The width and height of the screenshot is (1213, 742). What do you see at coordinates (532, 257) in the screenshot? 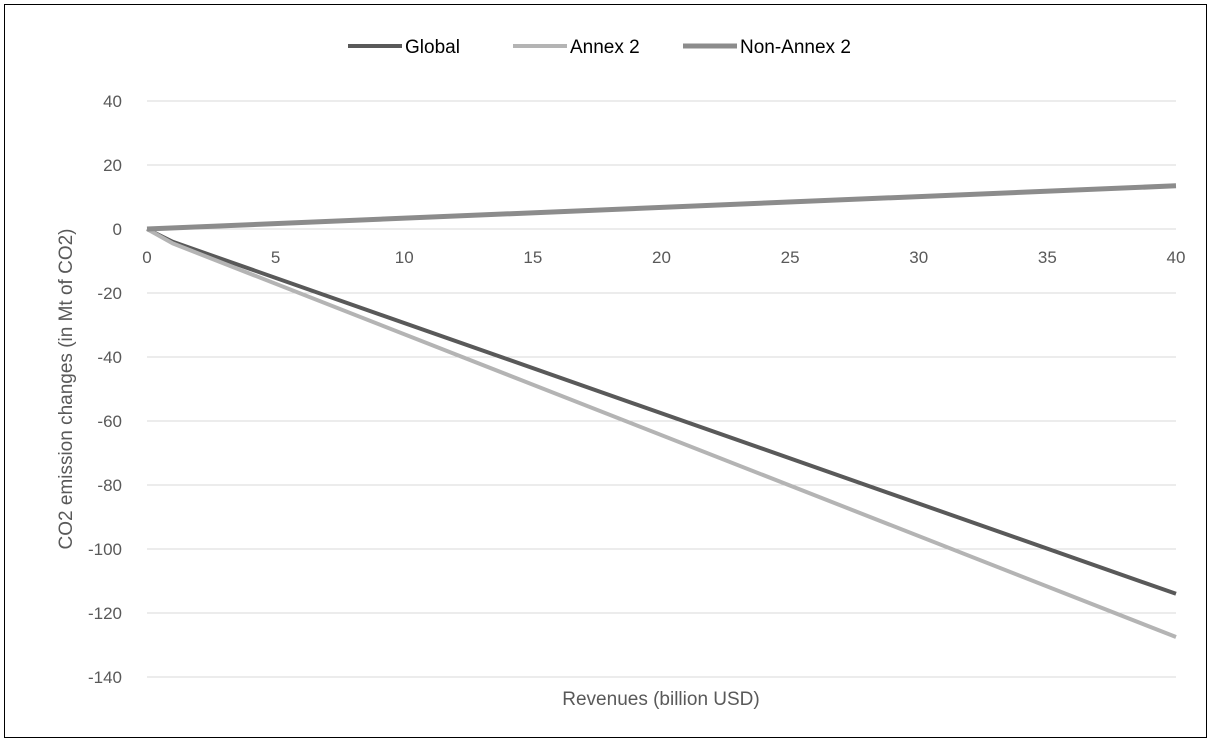
I see `x-tick-label: 15` at bounding box center [532, 257].